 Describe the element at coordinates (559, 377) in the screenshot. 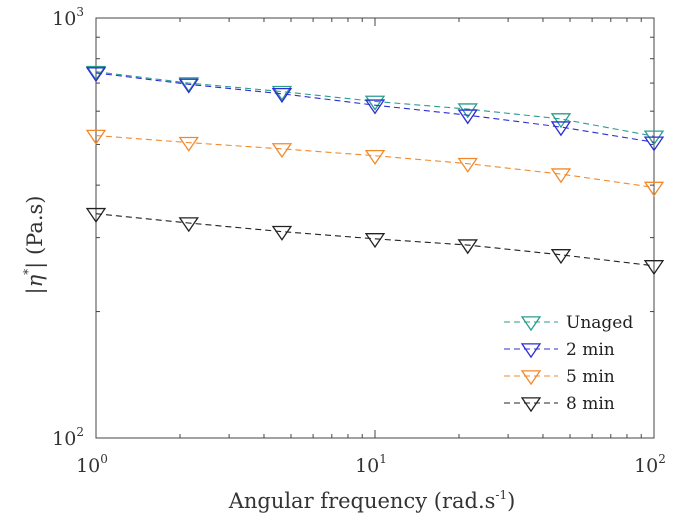

I see `legend-item: 5 min` at that location.